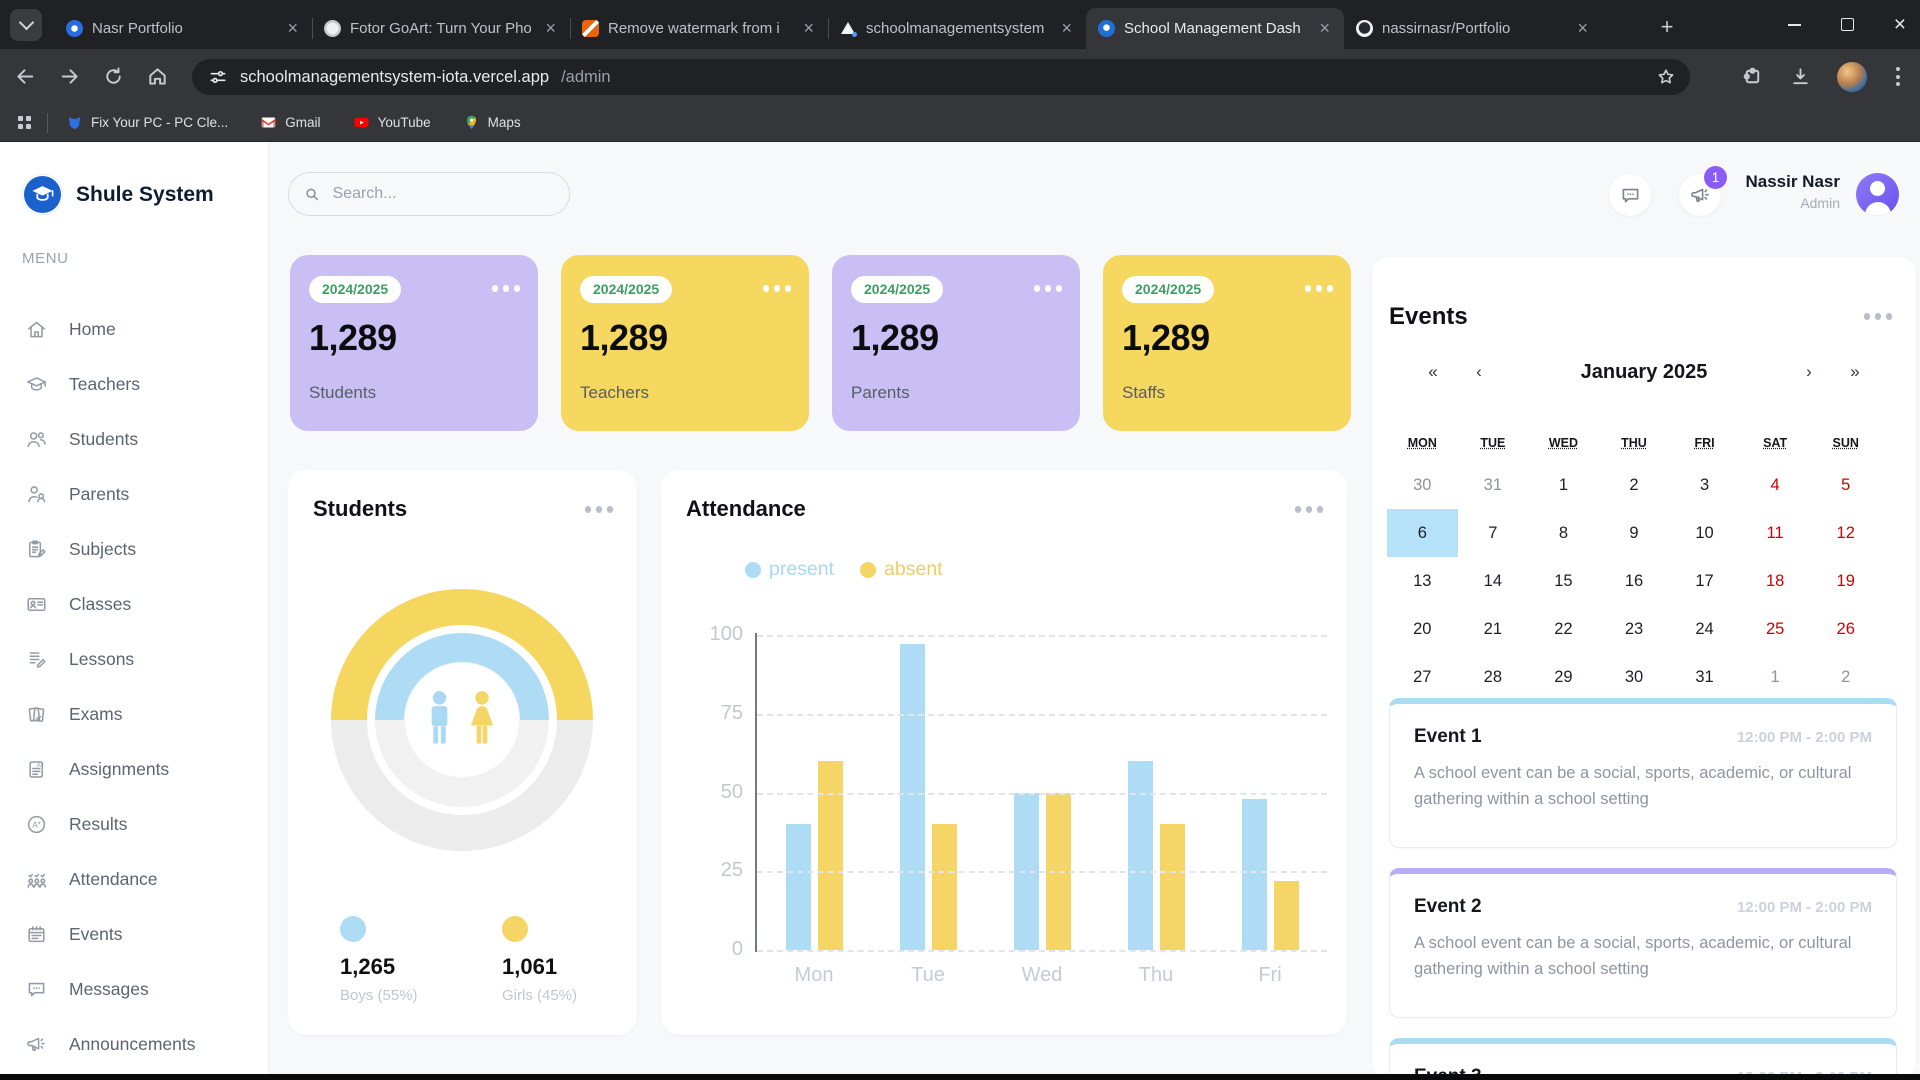  Describe the element at coordinates (1634, 628) in the screenshot. I see `calendar-day: 23` at that location.